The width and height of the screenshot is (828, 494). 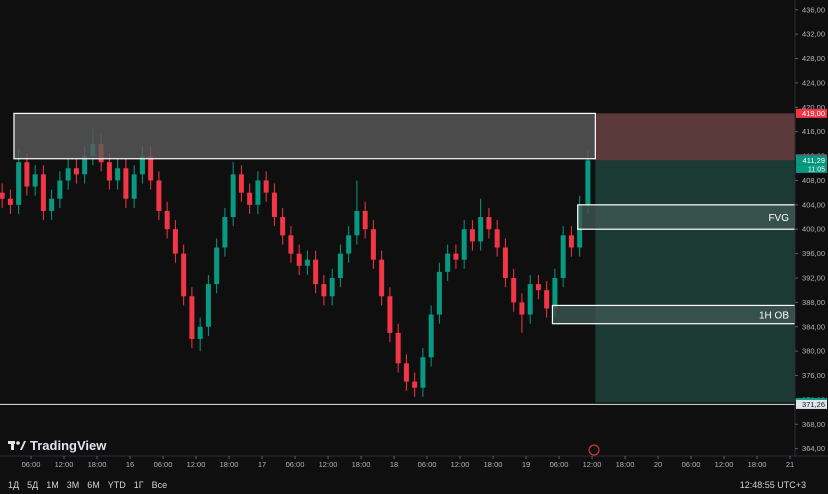 I want to click on y-tick-label: 404,00, so click(x=813, y=204).